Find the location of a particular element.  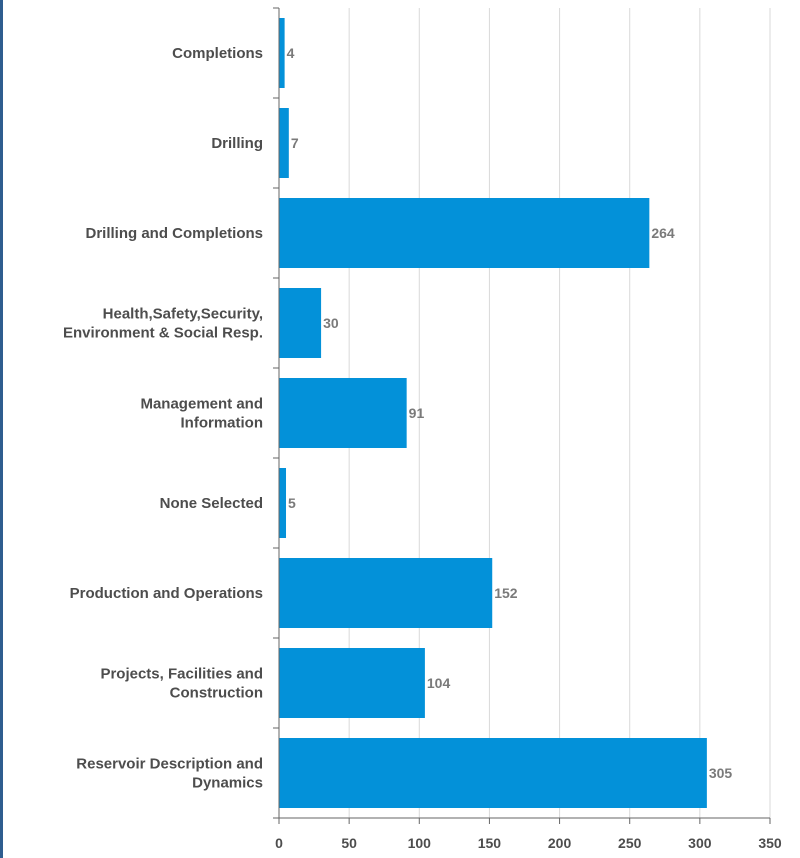

category-label-line: Drilling is located at coordinates (237, 143).